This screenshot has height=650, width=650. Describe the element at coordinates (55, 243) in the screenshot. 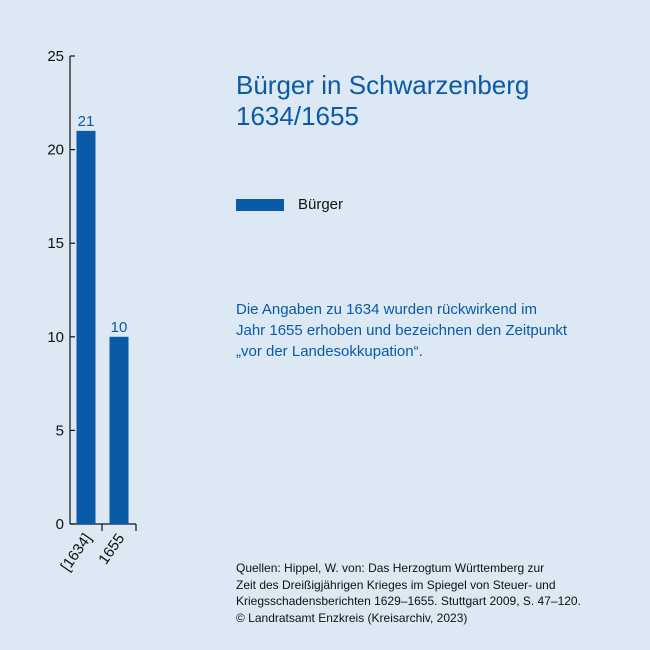

I see `y-tick-label: 15` at that location.